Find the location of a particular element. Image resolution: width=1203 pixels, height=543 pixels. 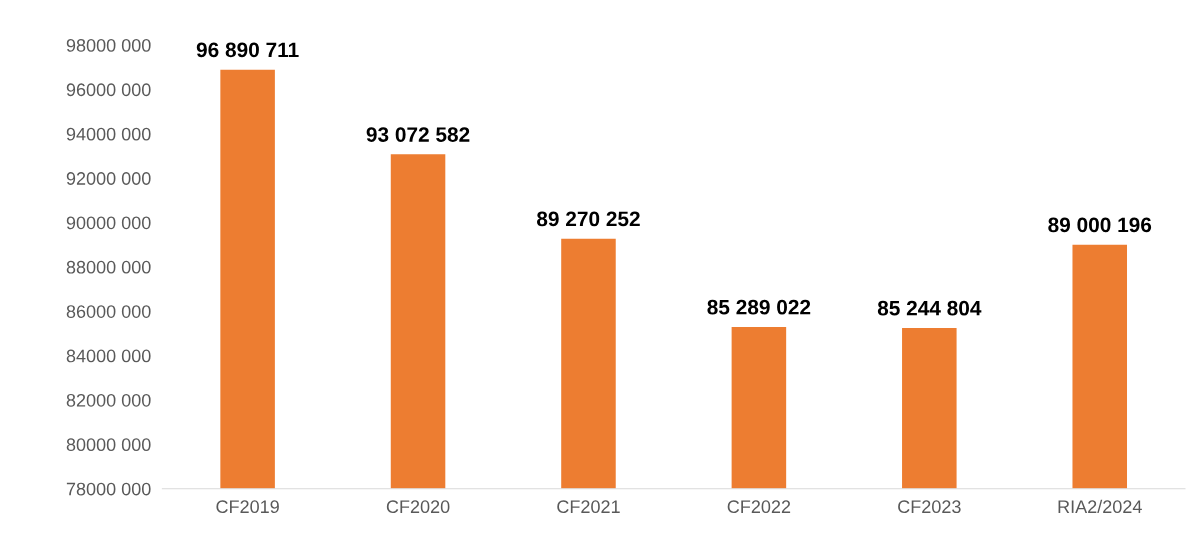

y-tick-label: 90000 000 is located at coordinates (108, 223).